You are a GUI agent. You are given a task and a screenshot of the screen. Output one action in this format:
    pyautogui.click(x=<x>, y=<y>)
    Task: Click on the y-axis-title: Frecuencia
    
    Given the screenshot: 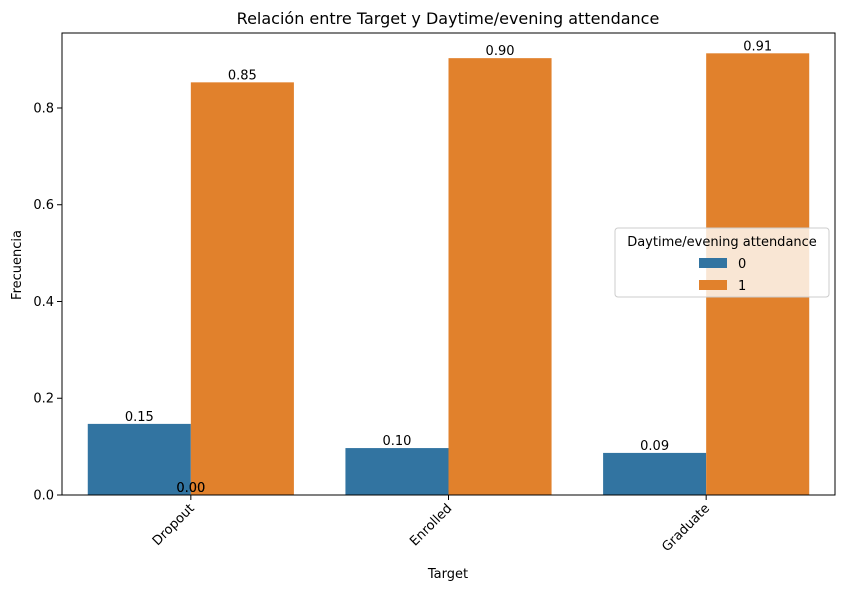 What is the action you would take?
    pyautogui.click(x=17, y=265)
    